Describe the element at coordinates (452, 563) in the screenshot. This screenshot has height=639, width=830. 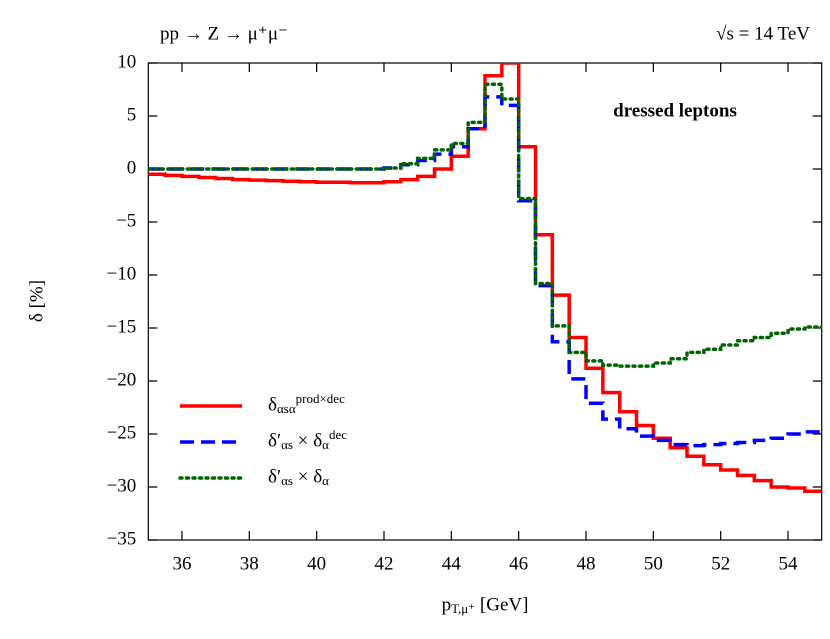
I see `x-tick-label: 44` at that location.